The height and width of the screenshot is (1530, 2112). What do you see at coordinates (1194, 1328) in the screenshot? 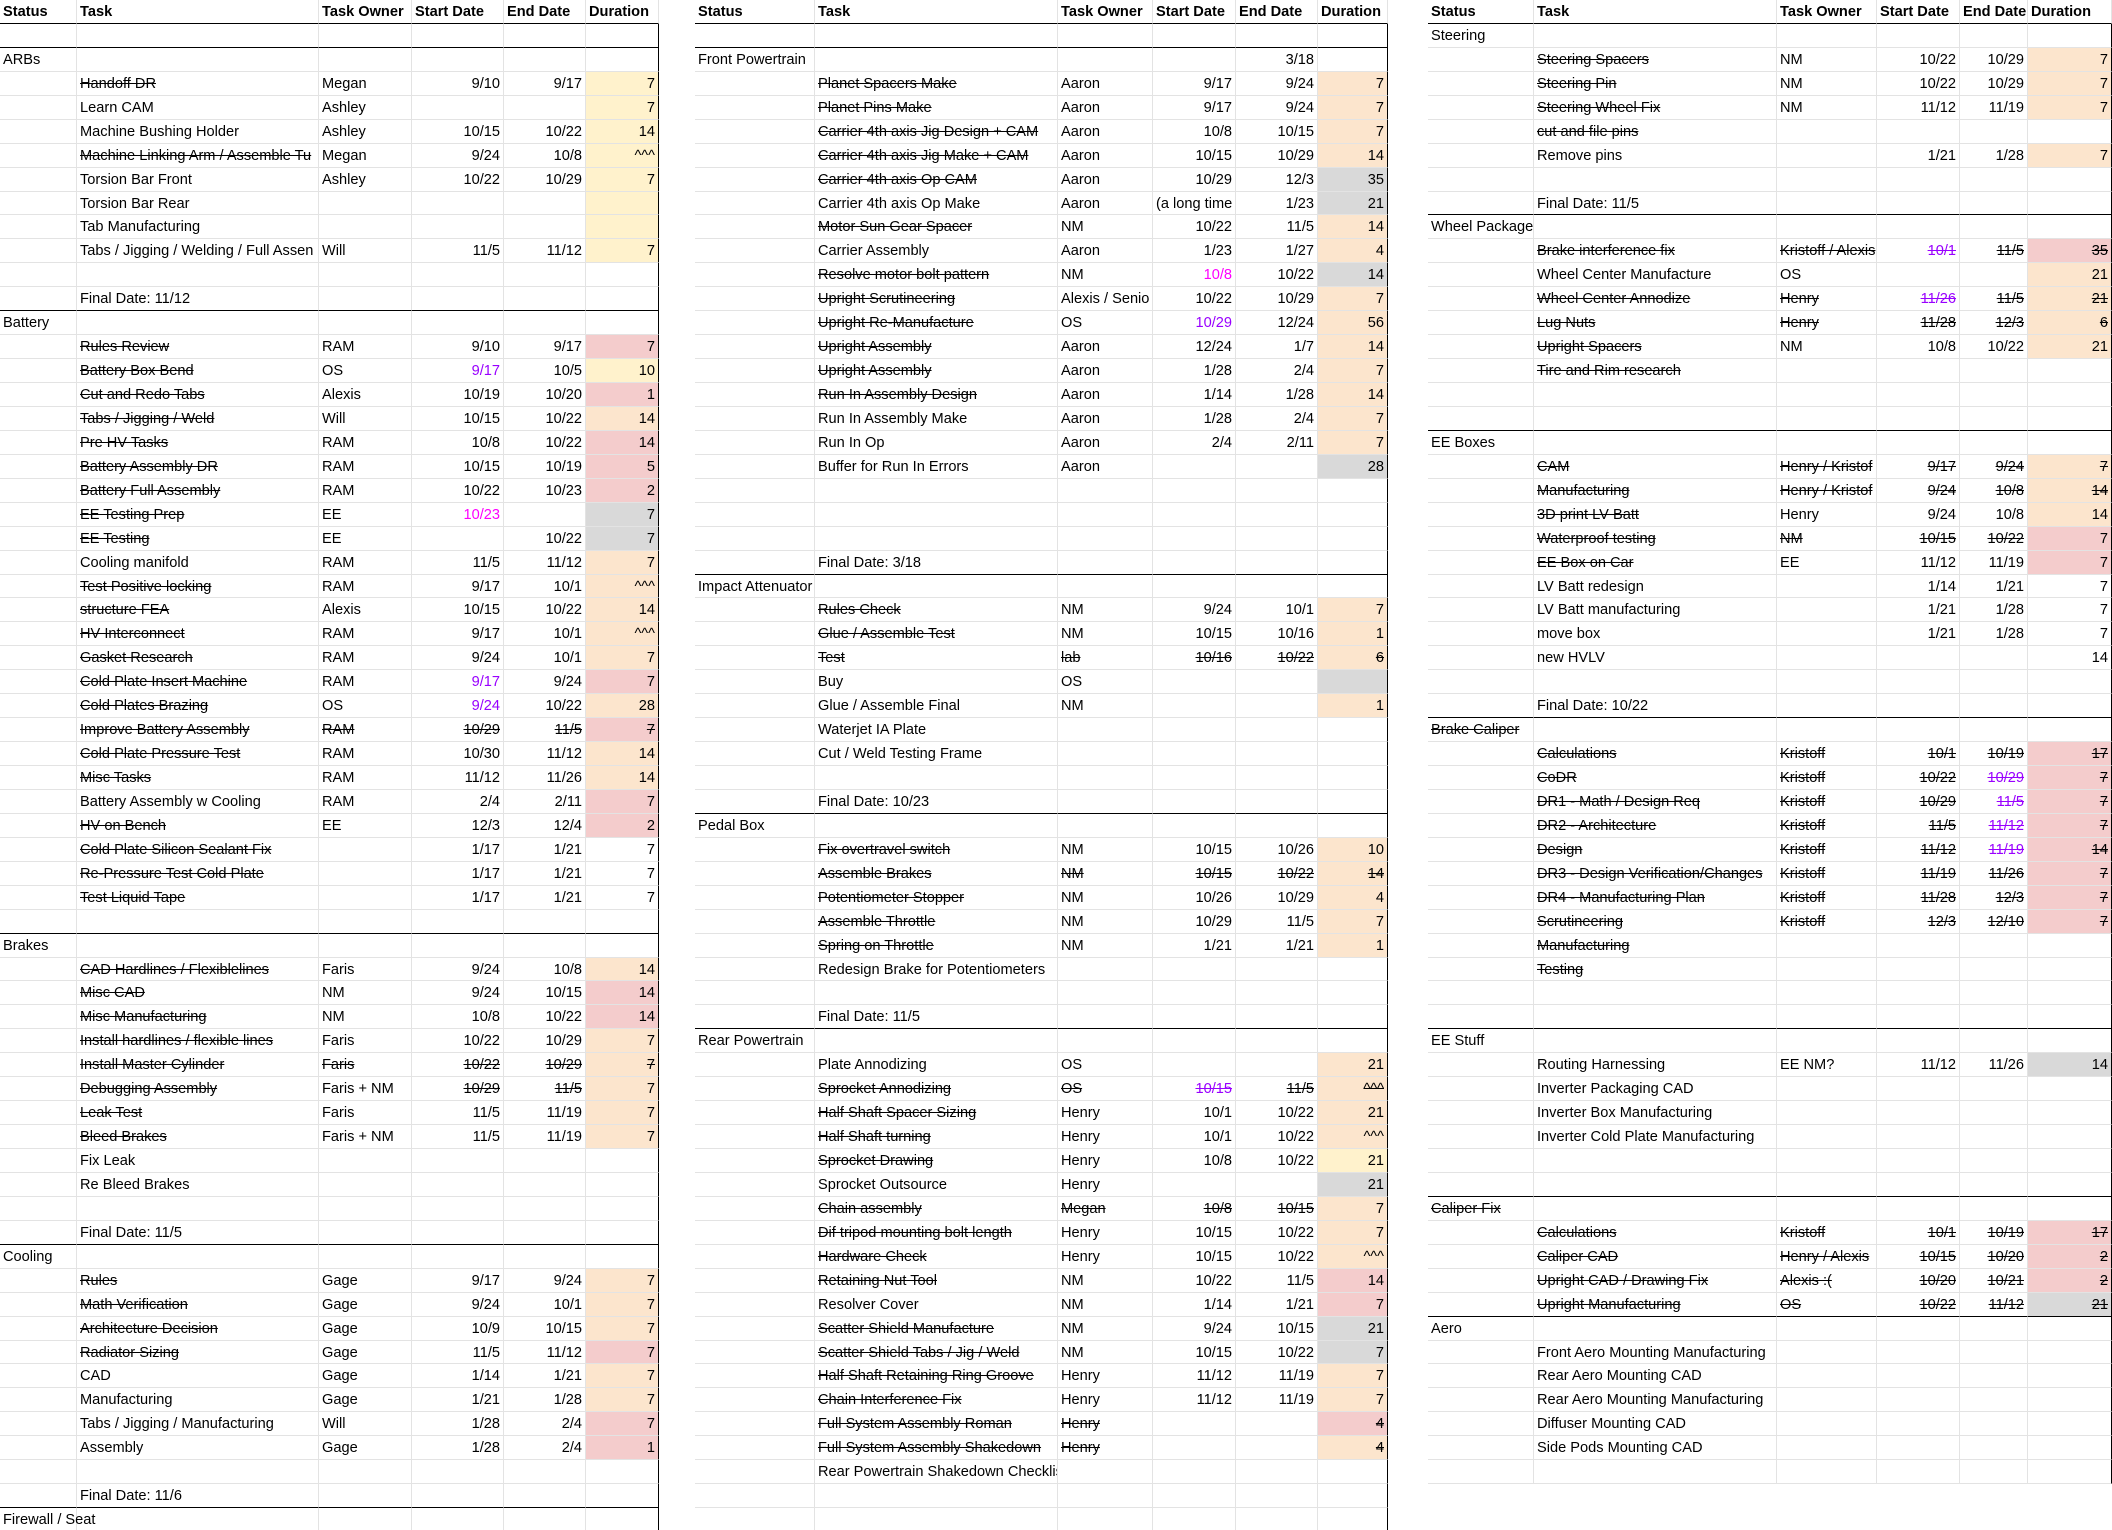
I see `start-cell: 9/24` at bounding box center [1194, 1328].